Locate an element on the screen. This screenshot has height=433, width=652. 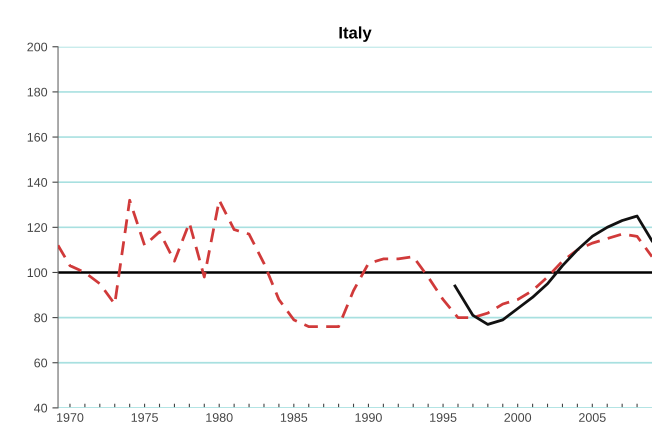
y-tick-label: 120 is located at coordinates (38, 227).